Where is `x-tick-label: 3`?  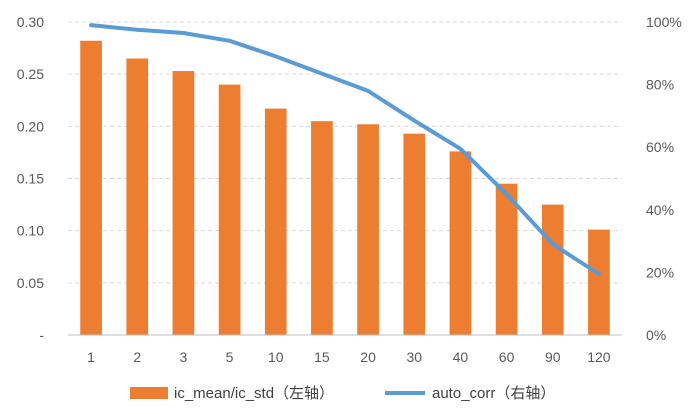
x-tick-label: 3 is located at coordinates (184, 357).